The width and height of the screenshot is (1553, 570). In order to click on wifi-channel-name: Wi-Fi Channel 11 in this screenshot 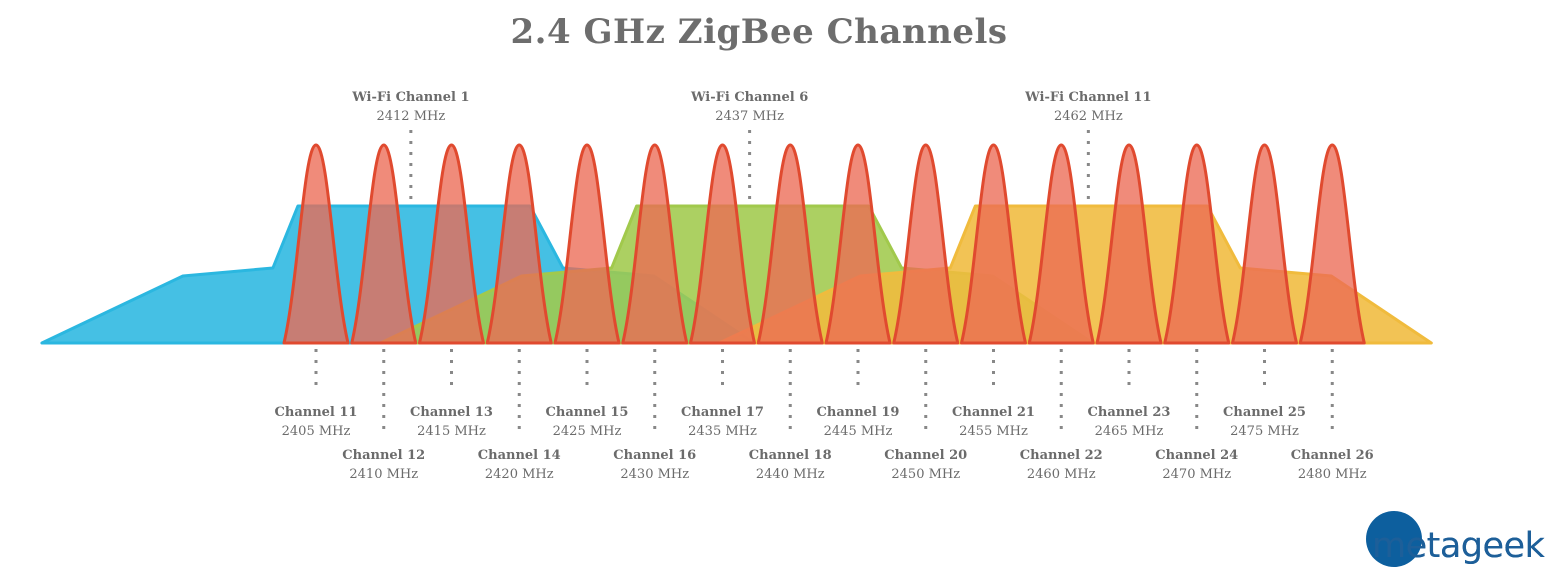, I will do `click(1087, 97)`.